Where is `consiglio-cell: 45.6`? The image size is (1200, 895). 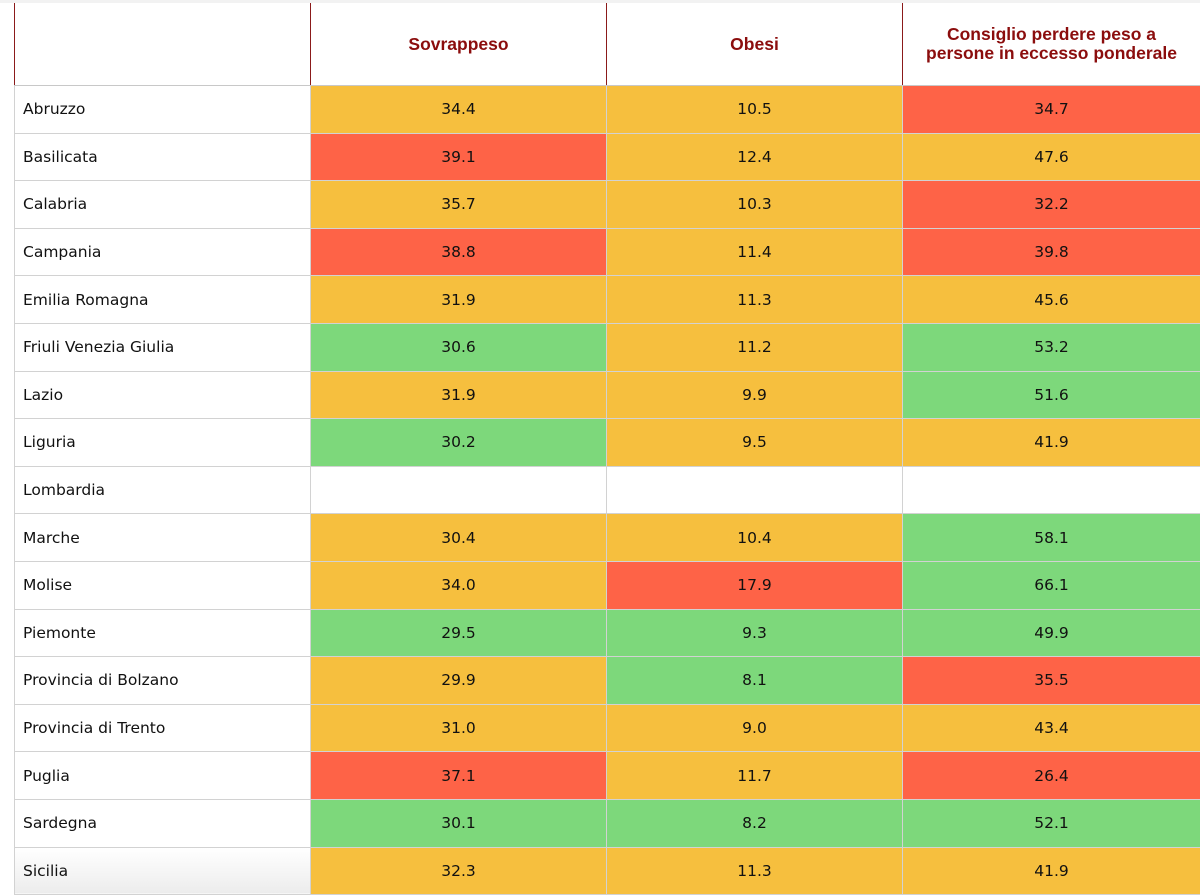
consiglio-cell: 45.6 is located at coordinates (1051, 299).